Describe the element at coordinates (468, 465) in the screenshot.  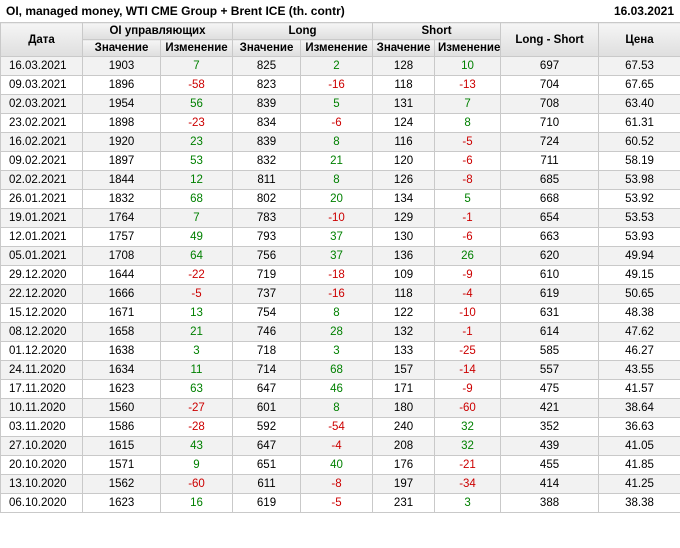
I see `short-change-cell: -21` at that location.